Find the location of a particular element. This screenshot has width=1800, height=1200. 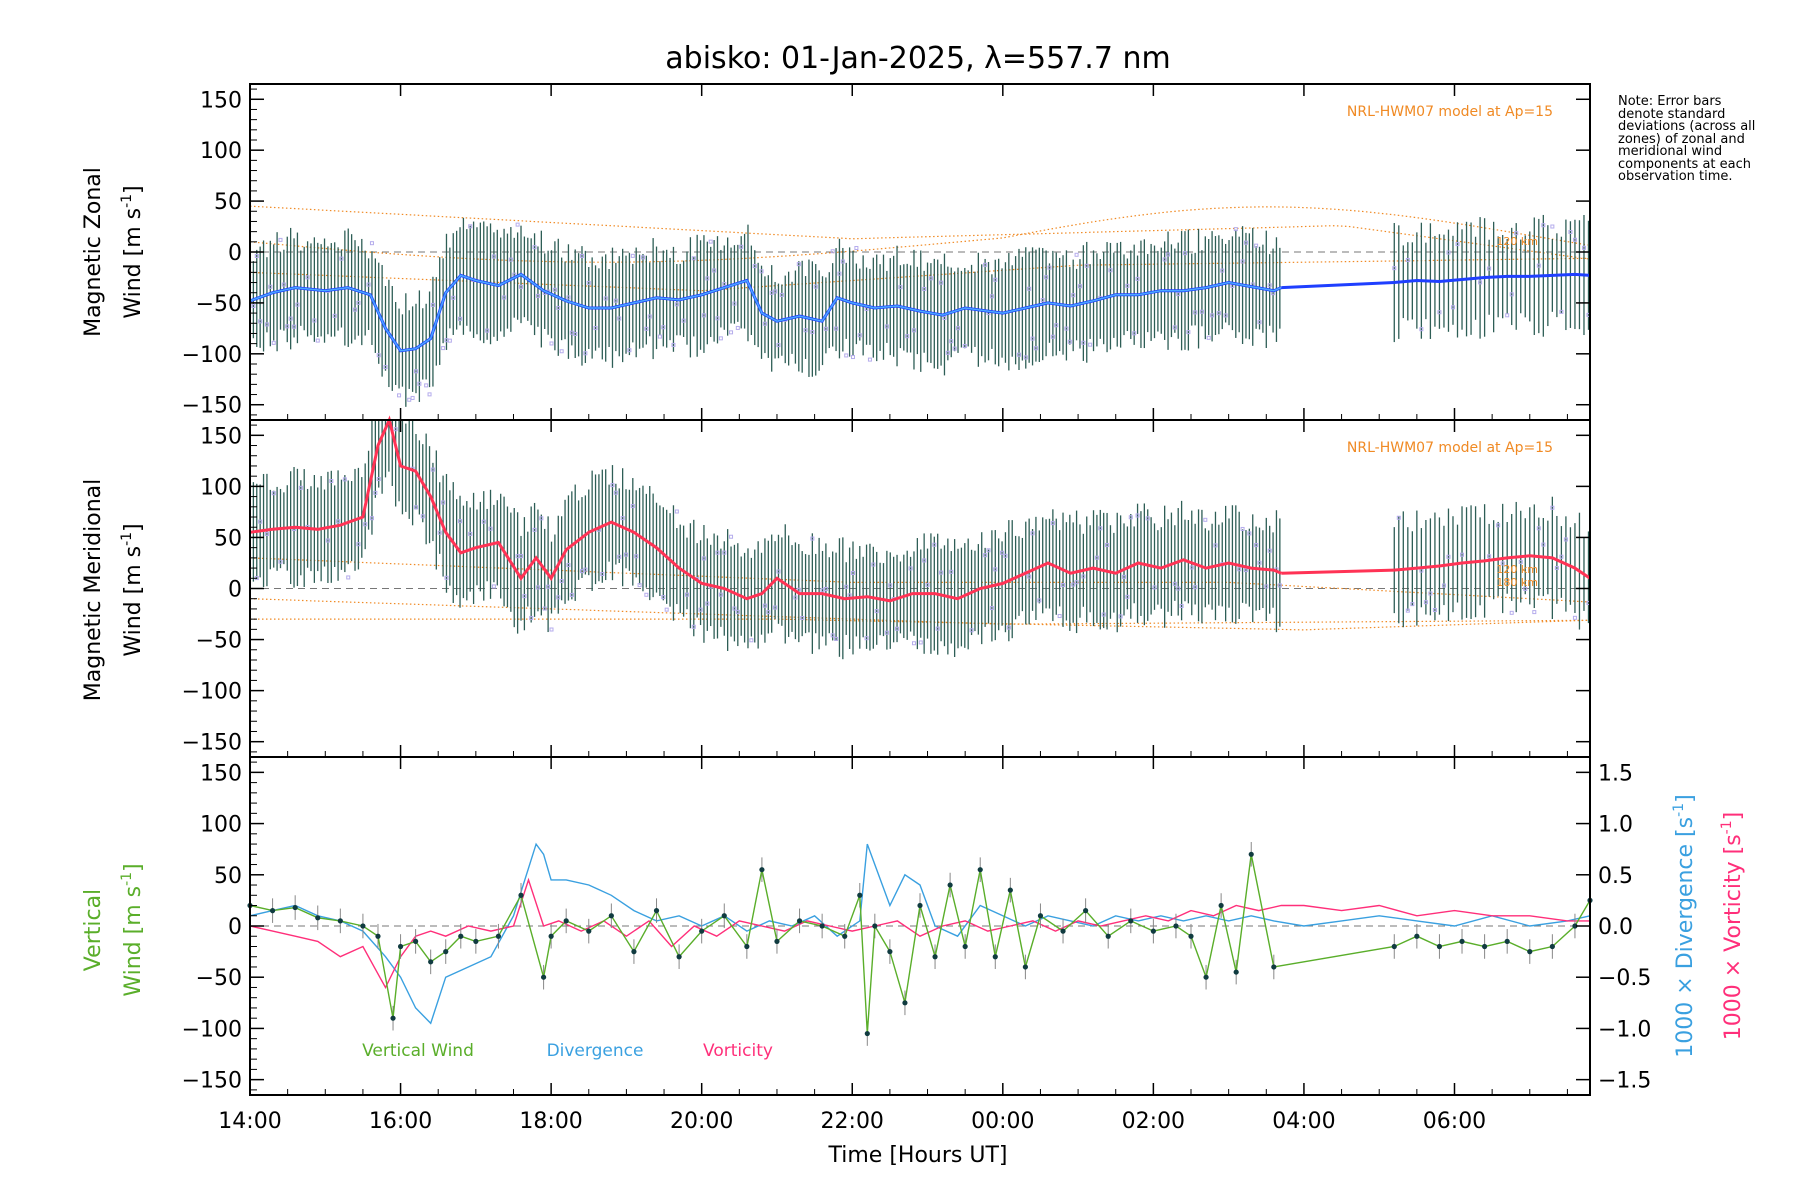

y-tick-label: 0 is located at coordinates (235, 927).